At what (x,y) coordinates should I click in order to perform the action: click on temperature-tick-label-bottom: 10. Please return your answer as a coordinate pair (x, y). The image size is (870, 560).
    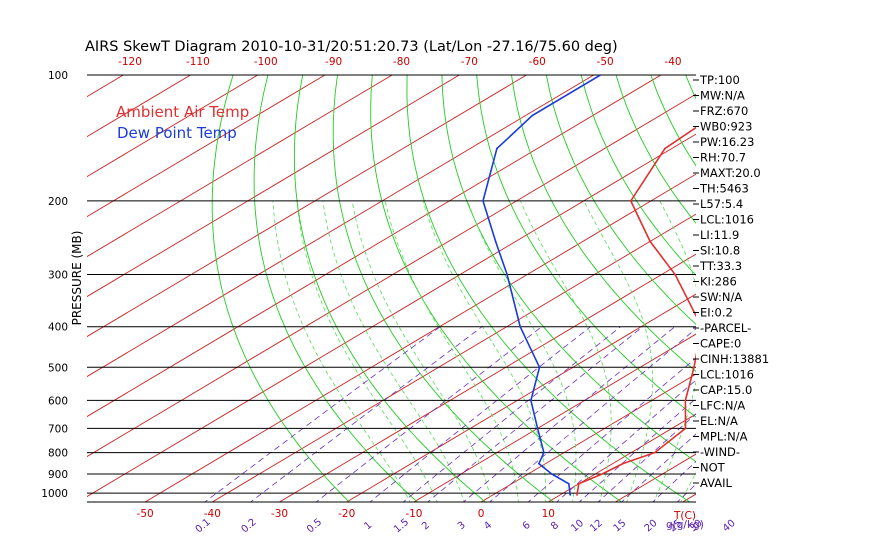
    Looking at the image, I should click on (548, 514).